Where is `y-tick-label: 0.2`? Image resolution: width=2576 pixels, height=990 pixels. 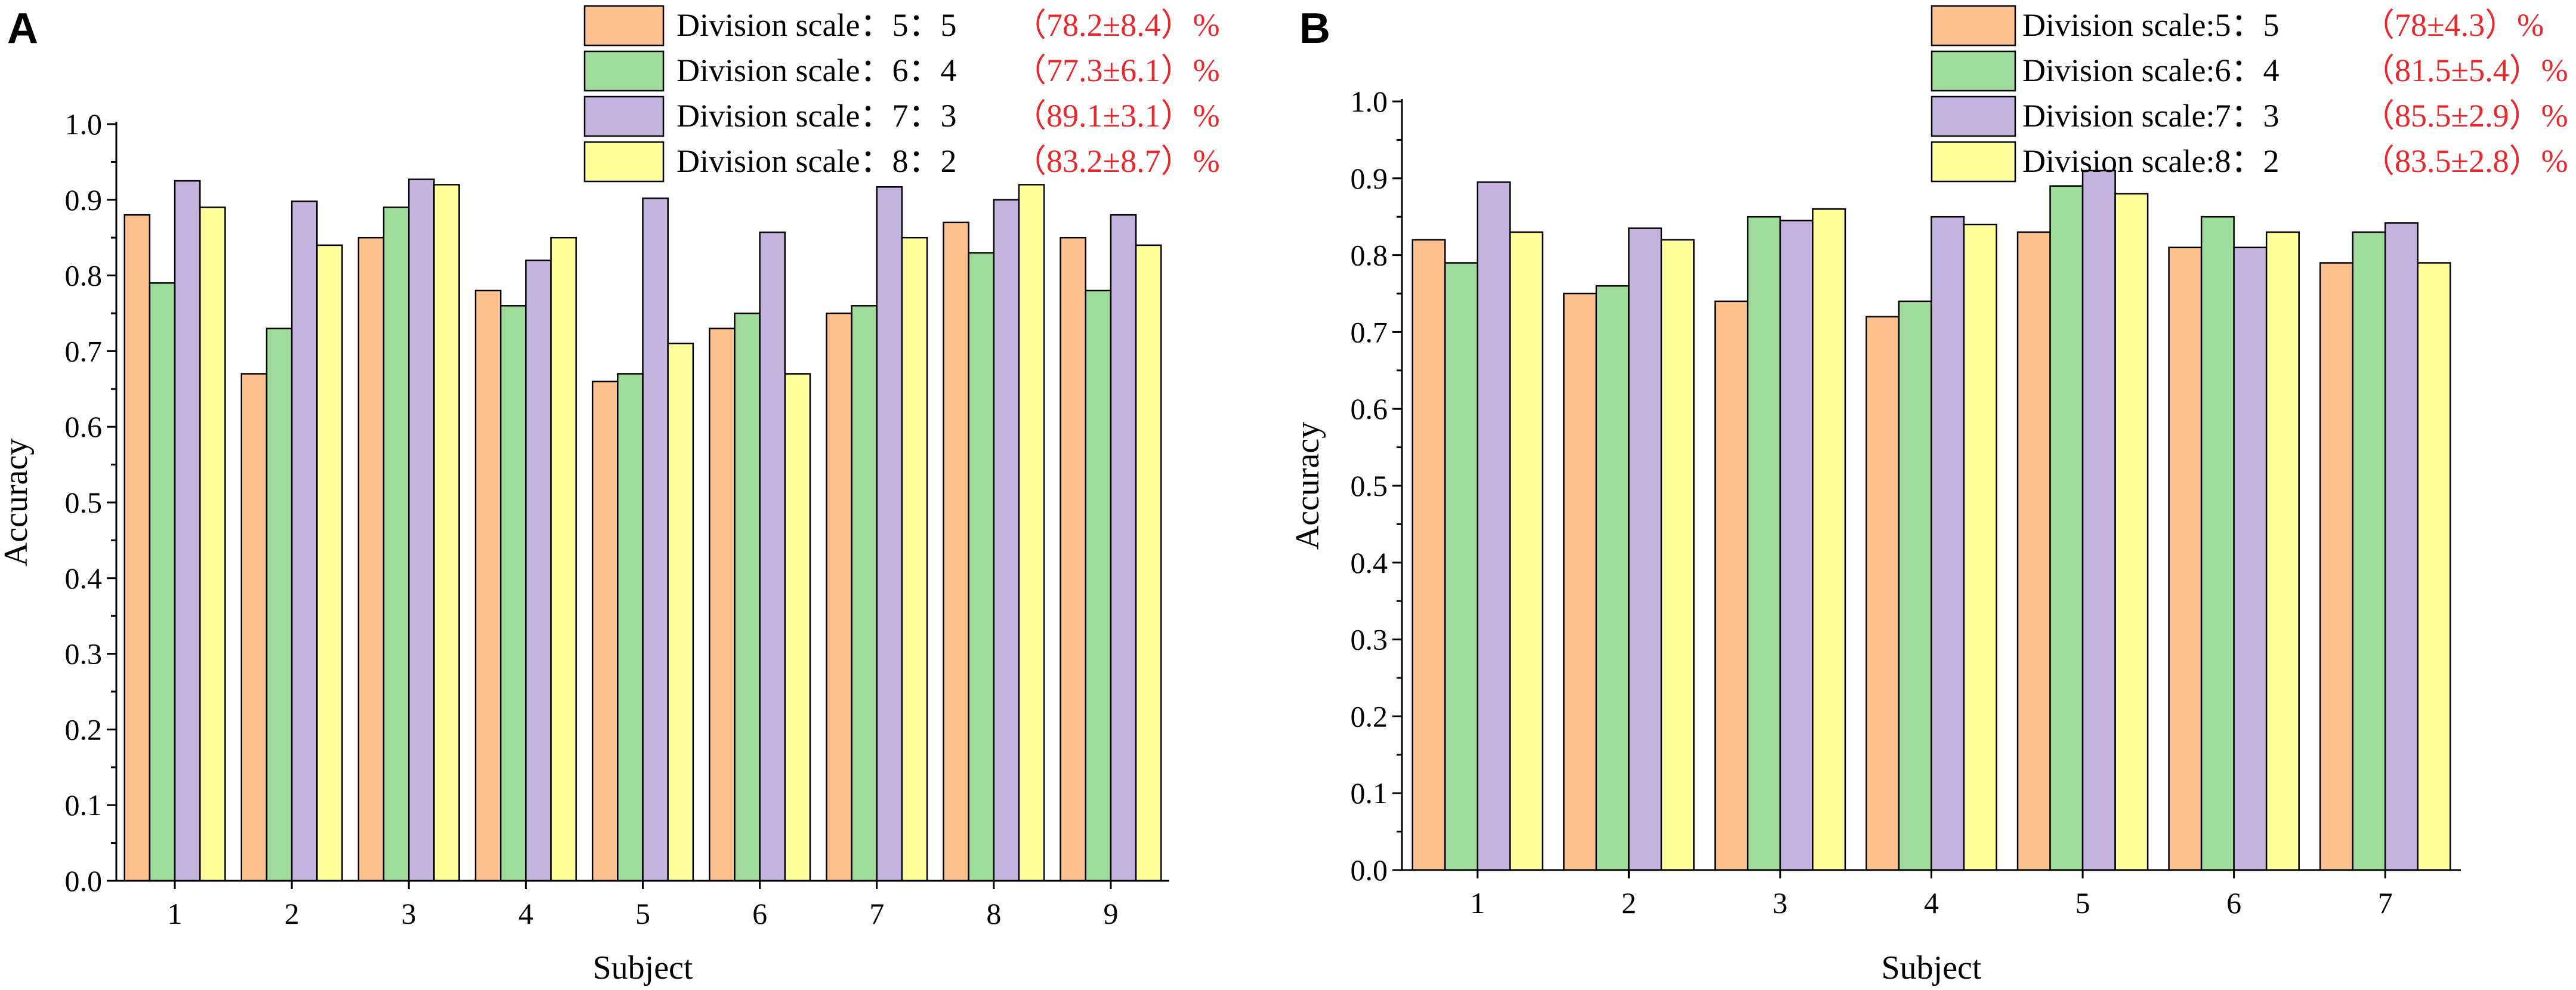 y-tick-label: 0.2 is located at coordinates (1369, 716).